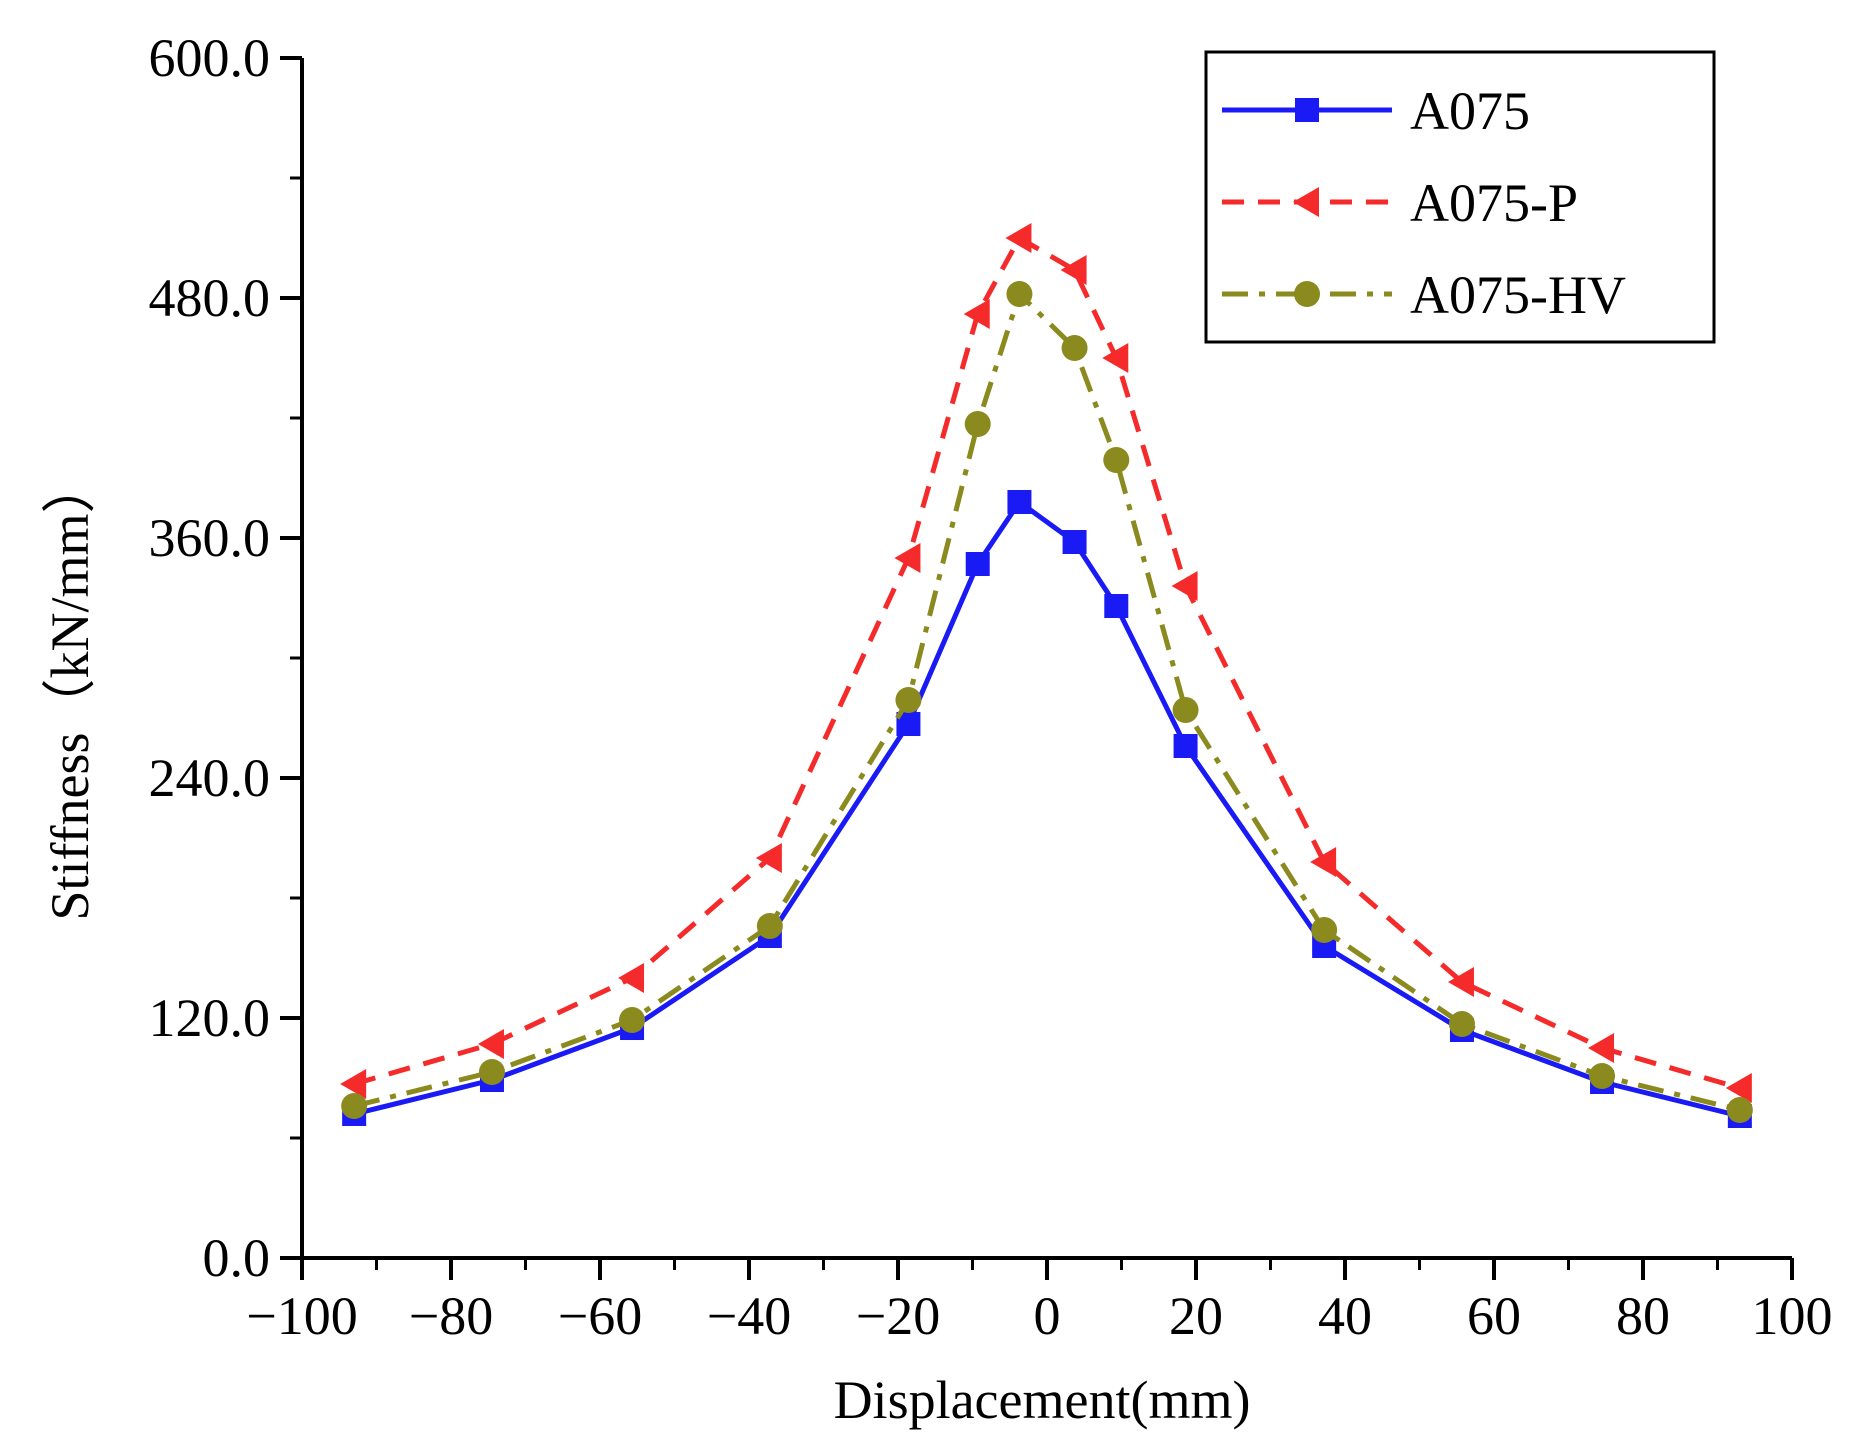 Image resolution: width=1860 pixels, height=1448 pixels. I want to click on x-tick-label: 80, so click(1643, 1316).